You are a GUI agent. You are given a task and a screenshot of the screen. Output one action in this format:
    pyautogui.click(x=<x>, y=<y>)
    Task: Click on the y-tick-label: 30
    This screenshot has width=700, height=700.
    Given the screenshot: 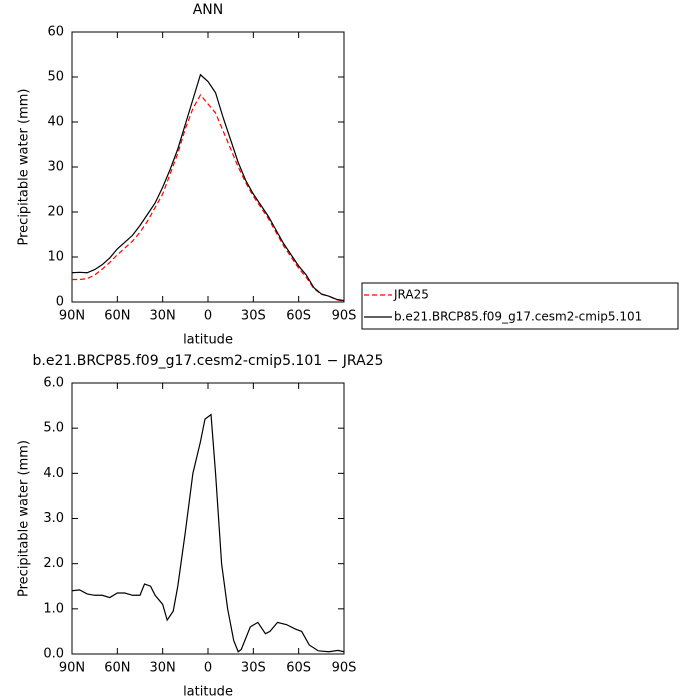 What is the action you would take?
    pyautogui.click(x=55, y=167)
    